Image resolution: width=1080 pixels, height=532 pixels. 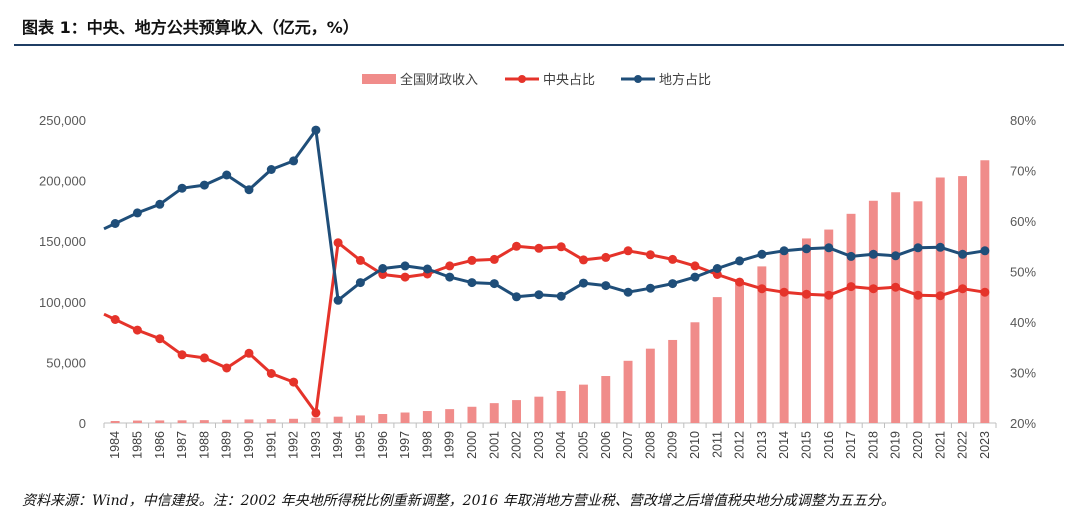 I want to click on x-tick-label: 2007, so click(x=628, y=445).